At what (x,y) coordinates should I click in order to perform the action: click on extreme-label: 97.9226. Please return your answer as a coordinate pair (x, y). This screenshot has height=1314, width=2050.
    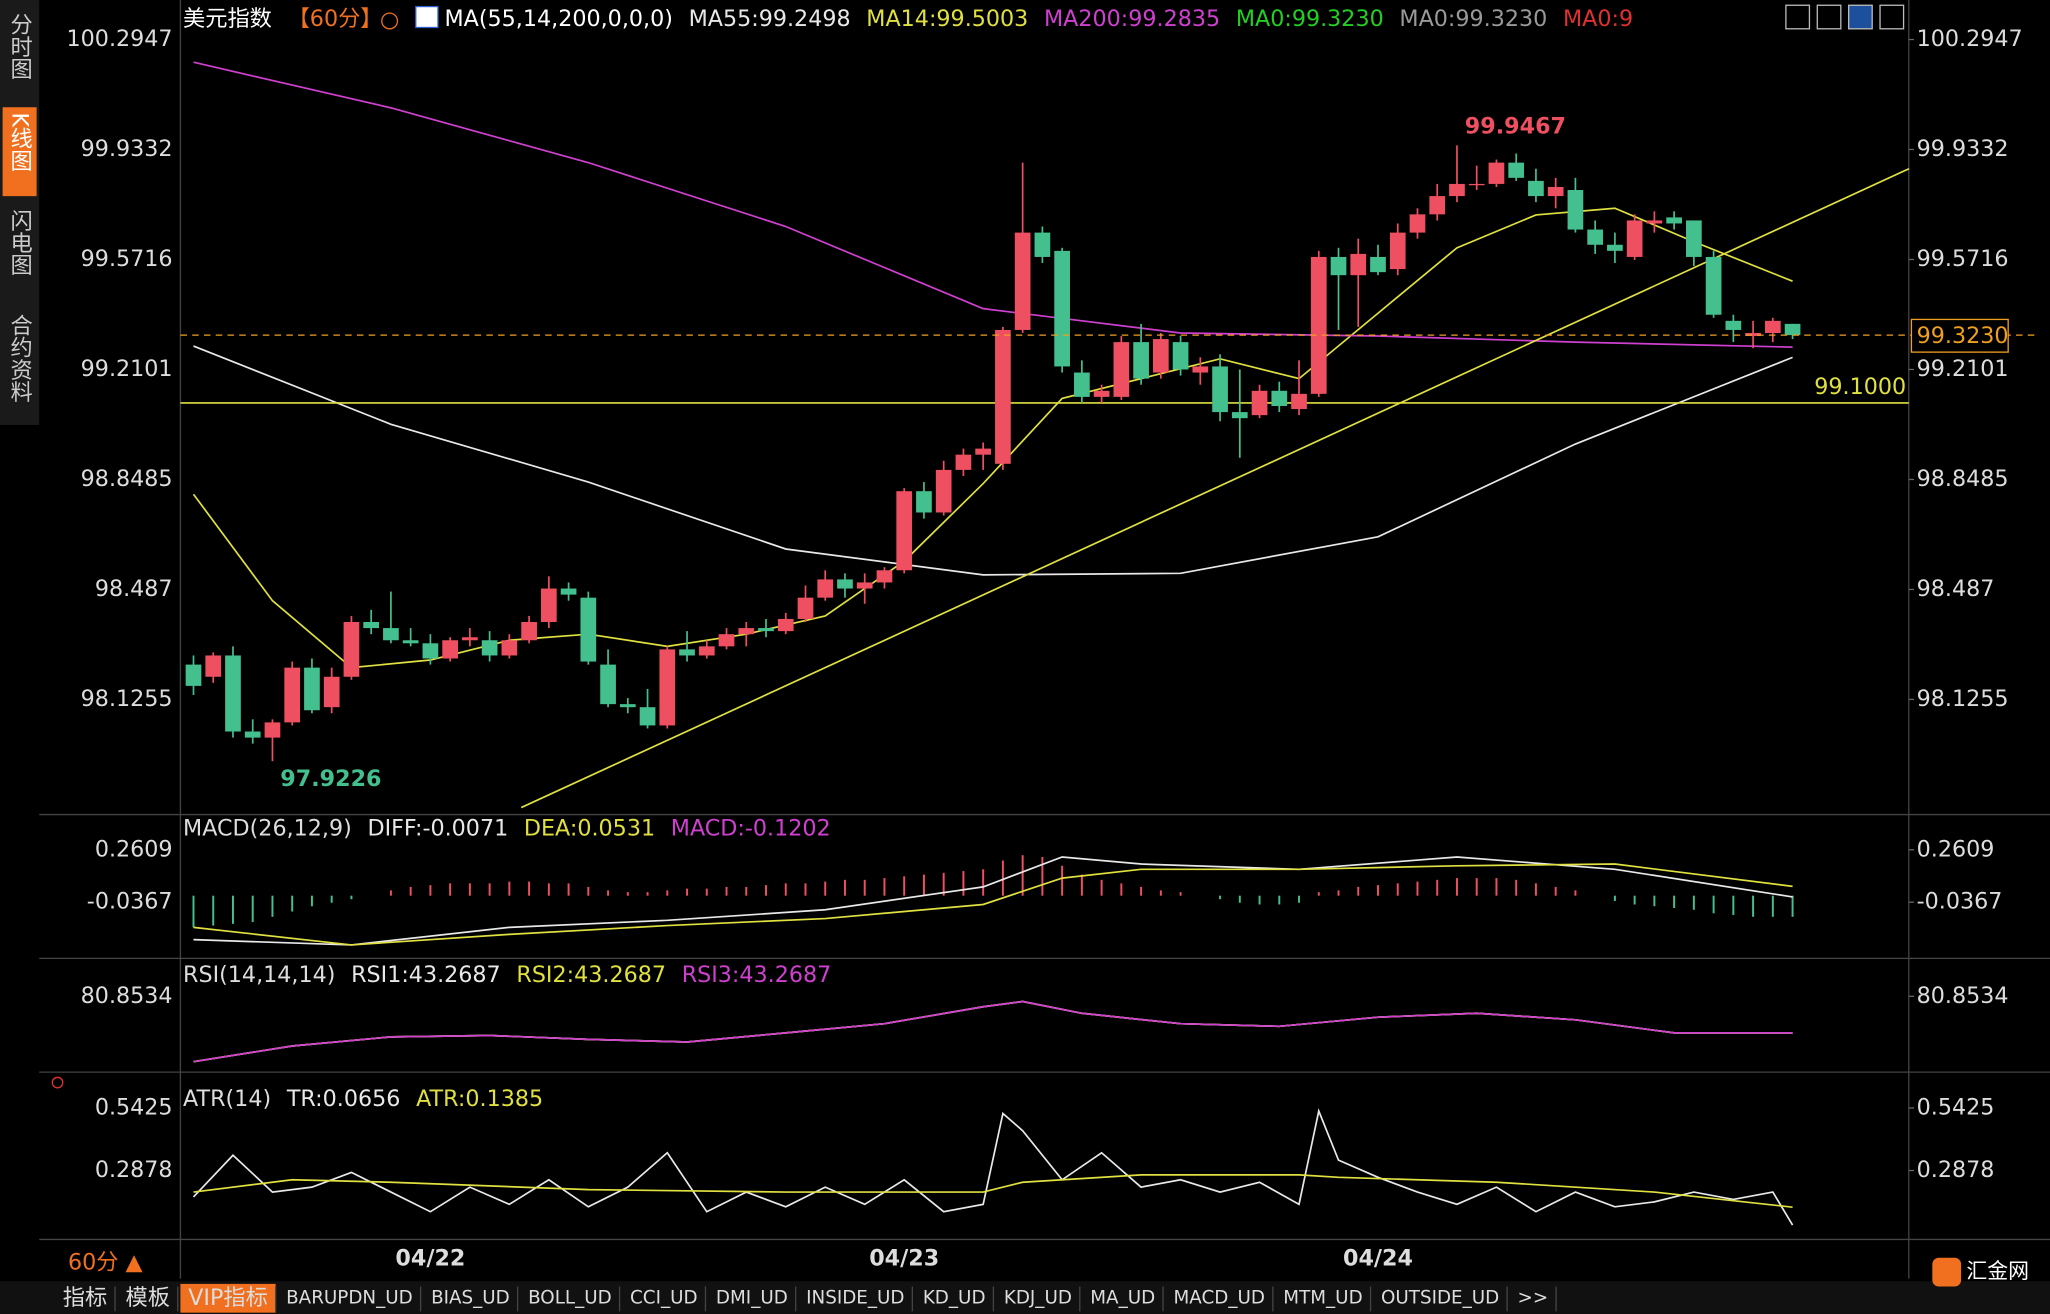
    Looking at the image, I should click on (330, 779).